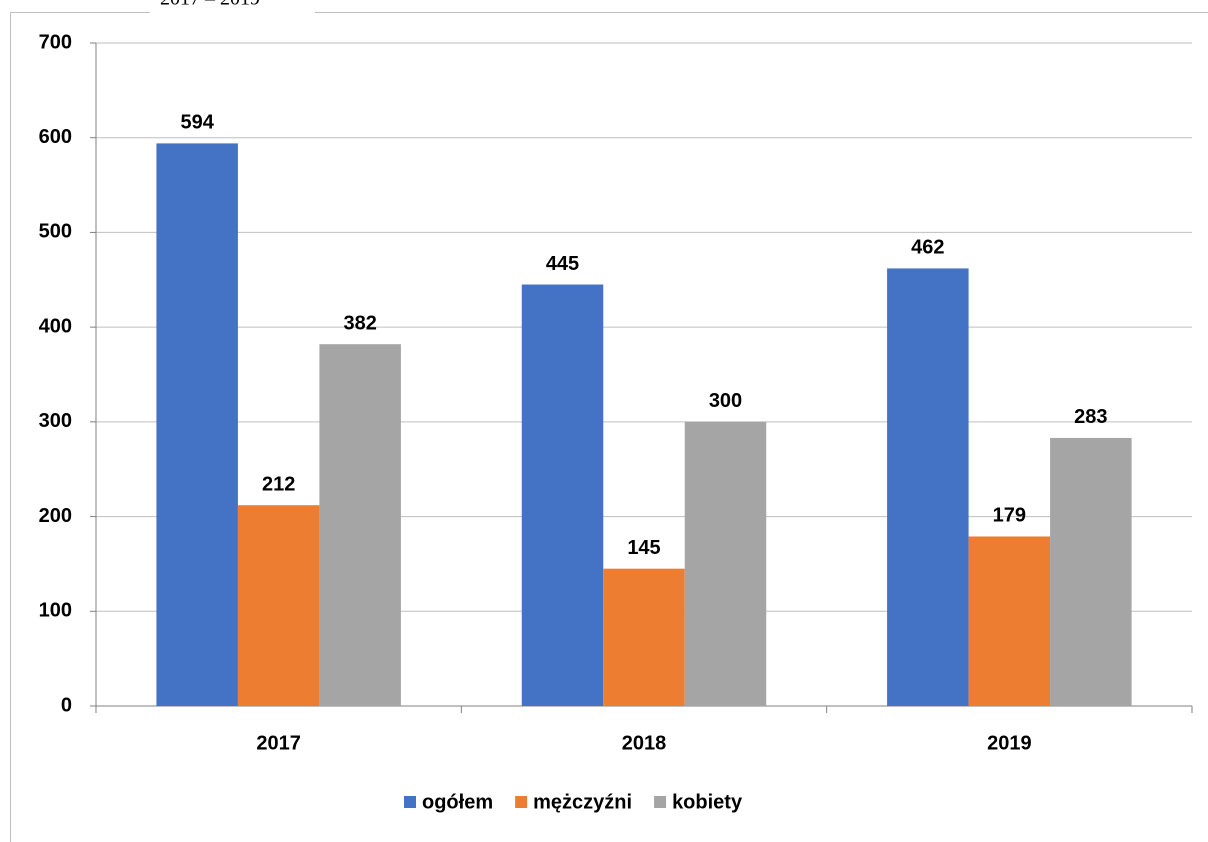 The width and height of the screenshot is (1208, 842). What do you see at coordinates (643, 548) in the screenshot?
I see `data-label: 145` at bounding box center [643, 548].